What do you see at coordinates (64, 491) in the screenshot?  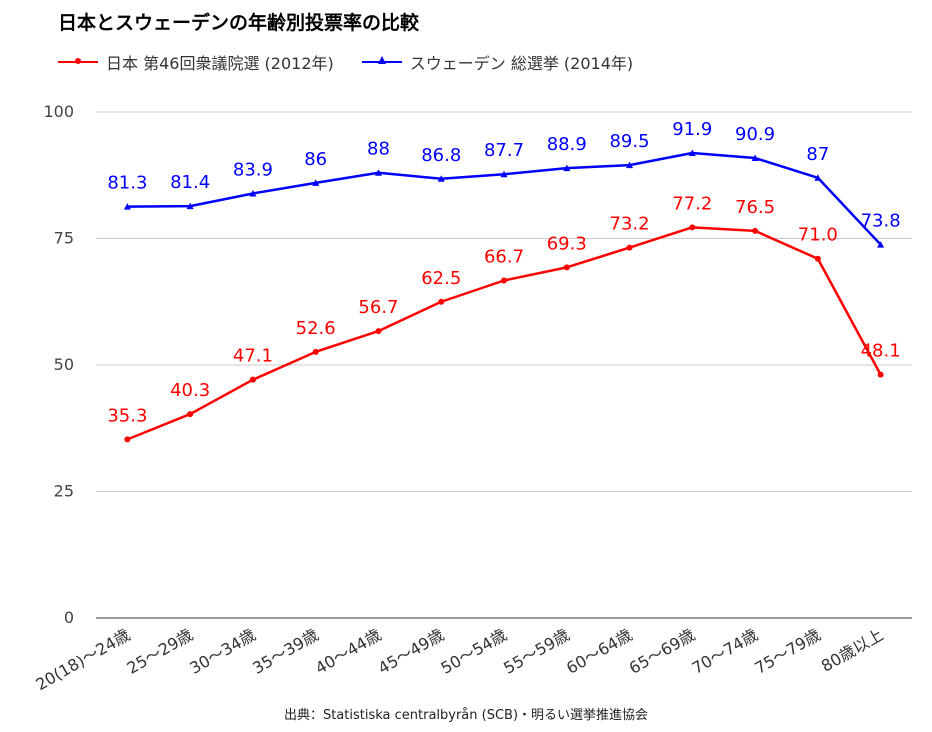 I see `y-tick-label: 25` at bounding box center [64, 491].